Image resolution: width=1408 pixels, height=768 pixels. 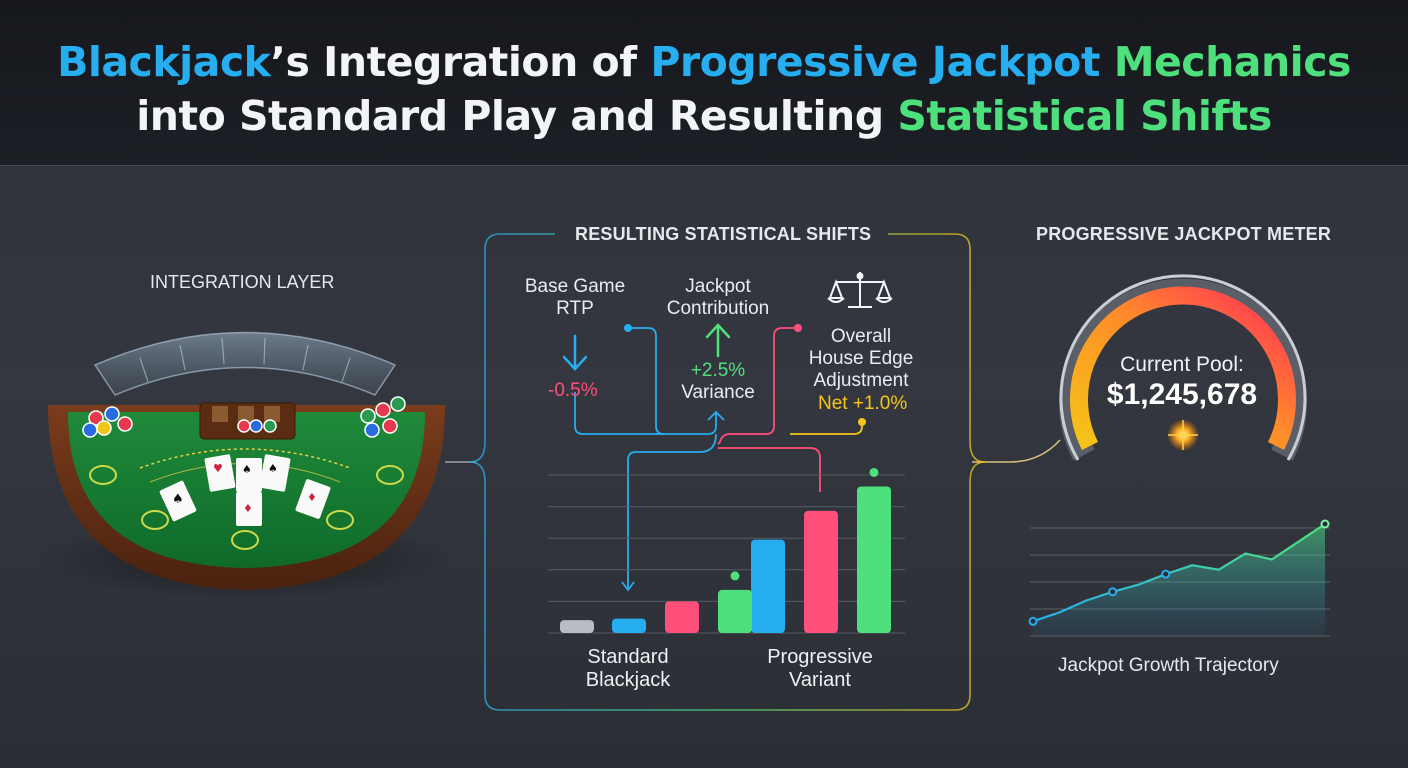 I want to click on current-pool-label: Current Pool:, so click(x=1182, y=364).